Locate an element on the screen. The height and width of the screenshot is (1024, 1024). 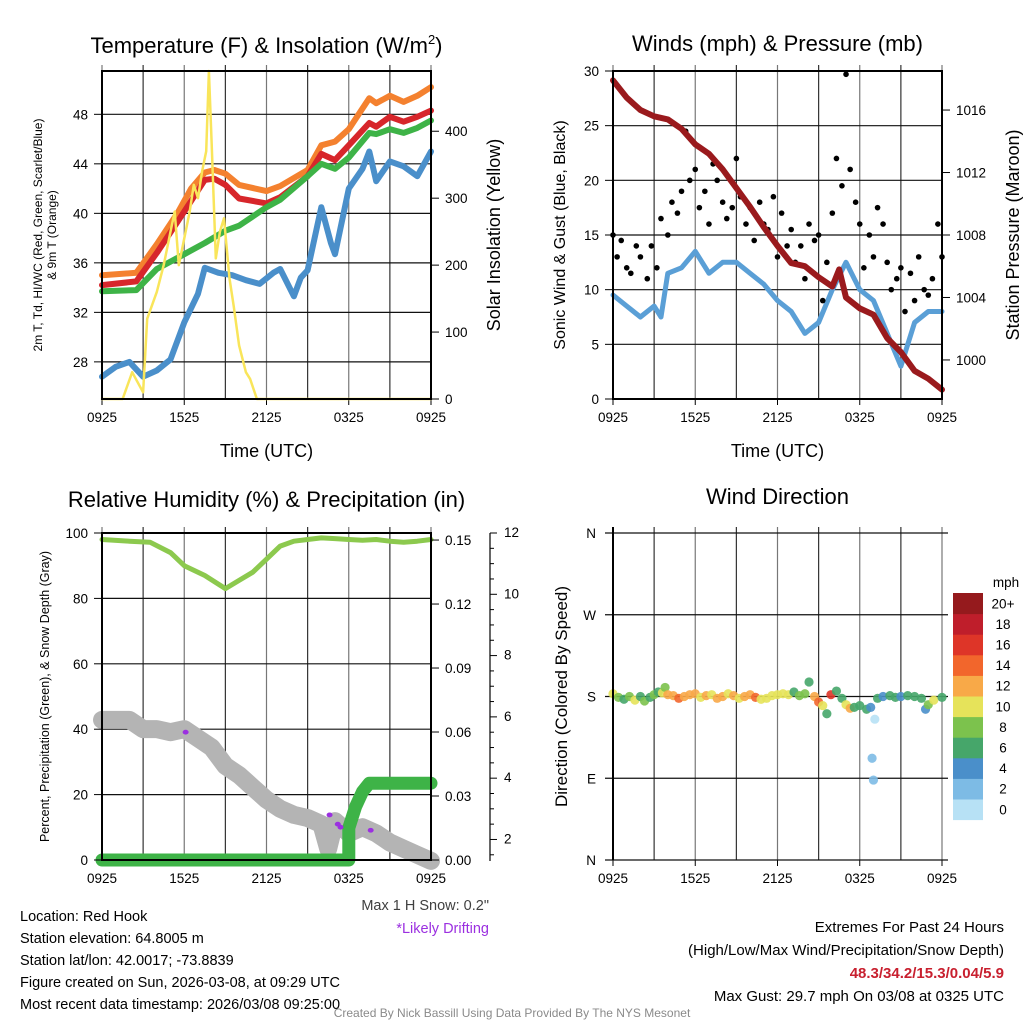
series-insolation is located at coordinates (266, 235).